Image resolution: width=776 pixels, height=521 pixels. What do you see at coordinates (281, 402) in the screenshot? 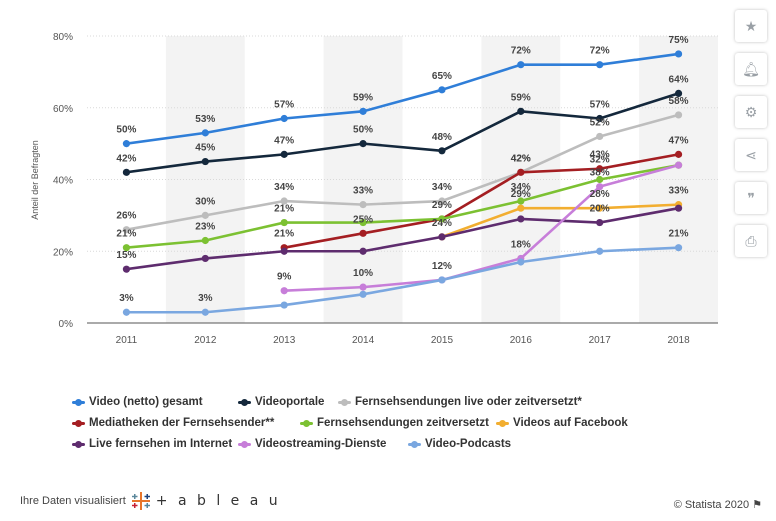
I see `legend-item: Videoportale` at bounding box center [281, 402].